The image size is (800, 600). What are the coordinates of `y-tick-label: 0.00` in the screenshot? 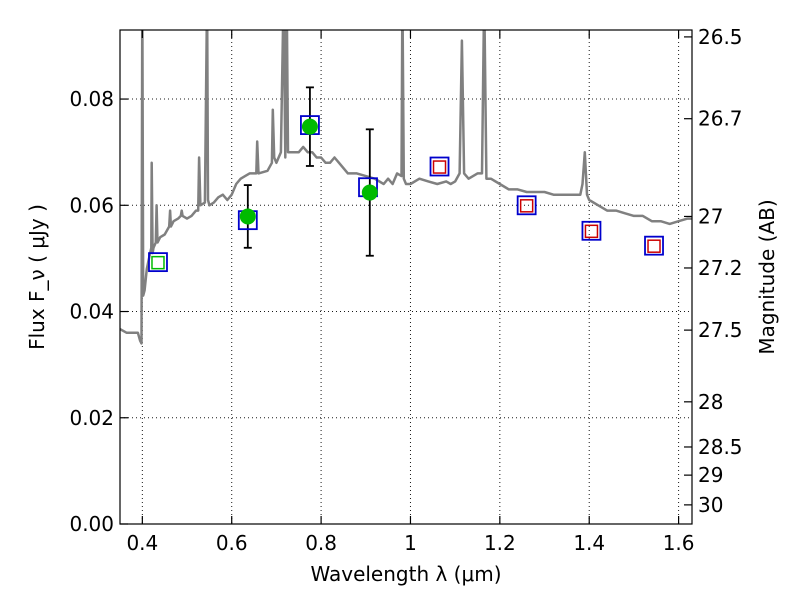 It's located at (91, 524).